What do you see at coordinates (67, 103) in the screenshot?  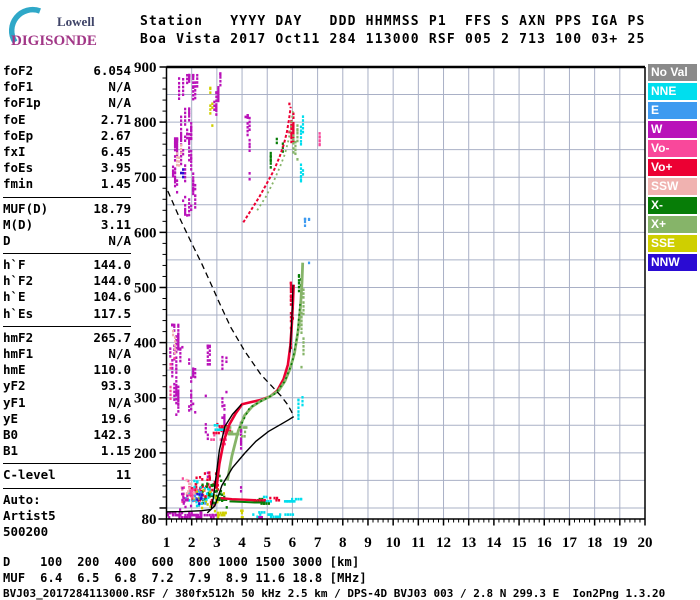 I see `param-row: foF1p N/A` at bounding box center [67, 103].